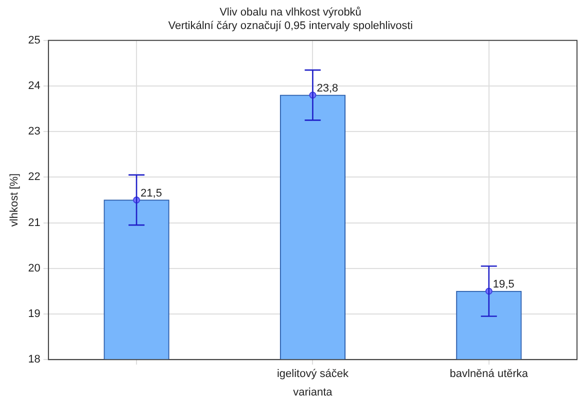  What do you see at coordinates (151, 194) in the screenshot?
I see `data-label: 21,5` at bounding box center [151, 194].